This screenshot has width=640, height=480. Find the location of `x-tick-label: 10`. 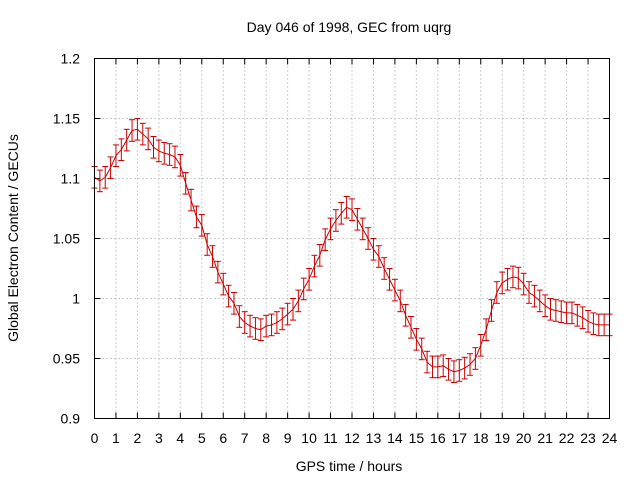

x-tick-label: 10 is located at coordinates (309, 438).